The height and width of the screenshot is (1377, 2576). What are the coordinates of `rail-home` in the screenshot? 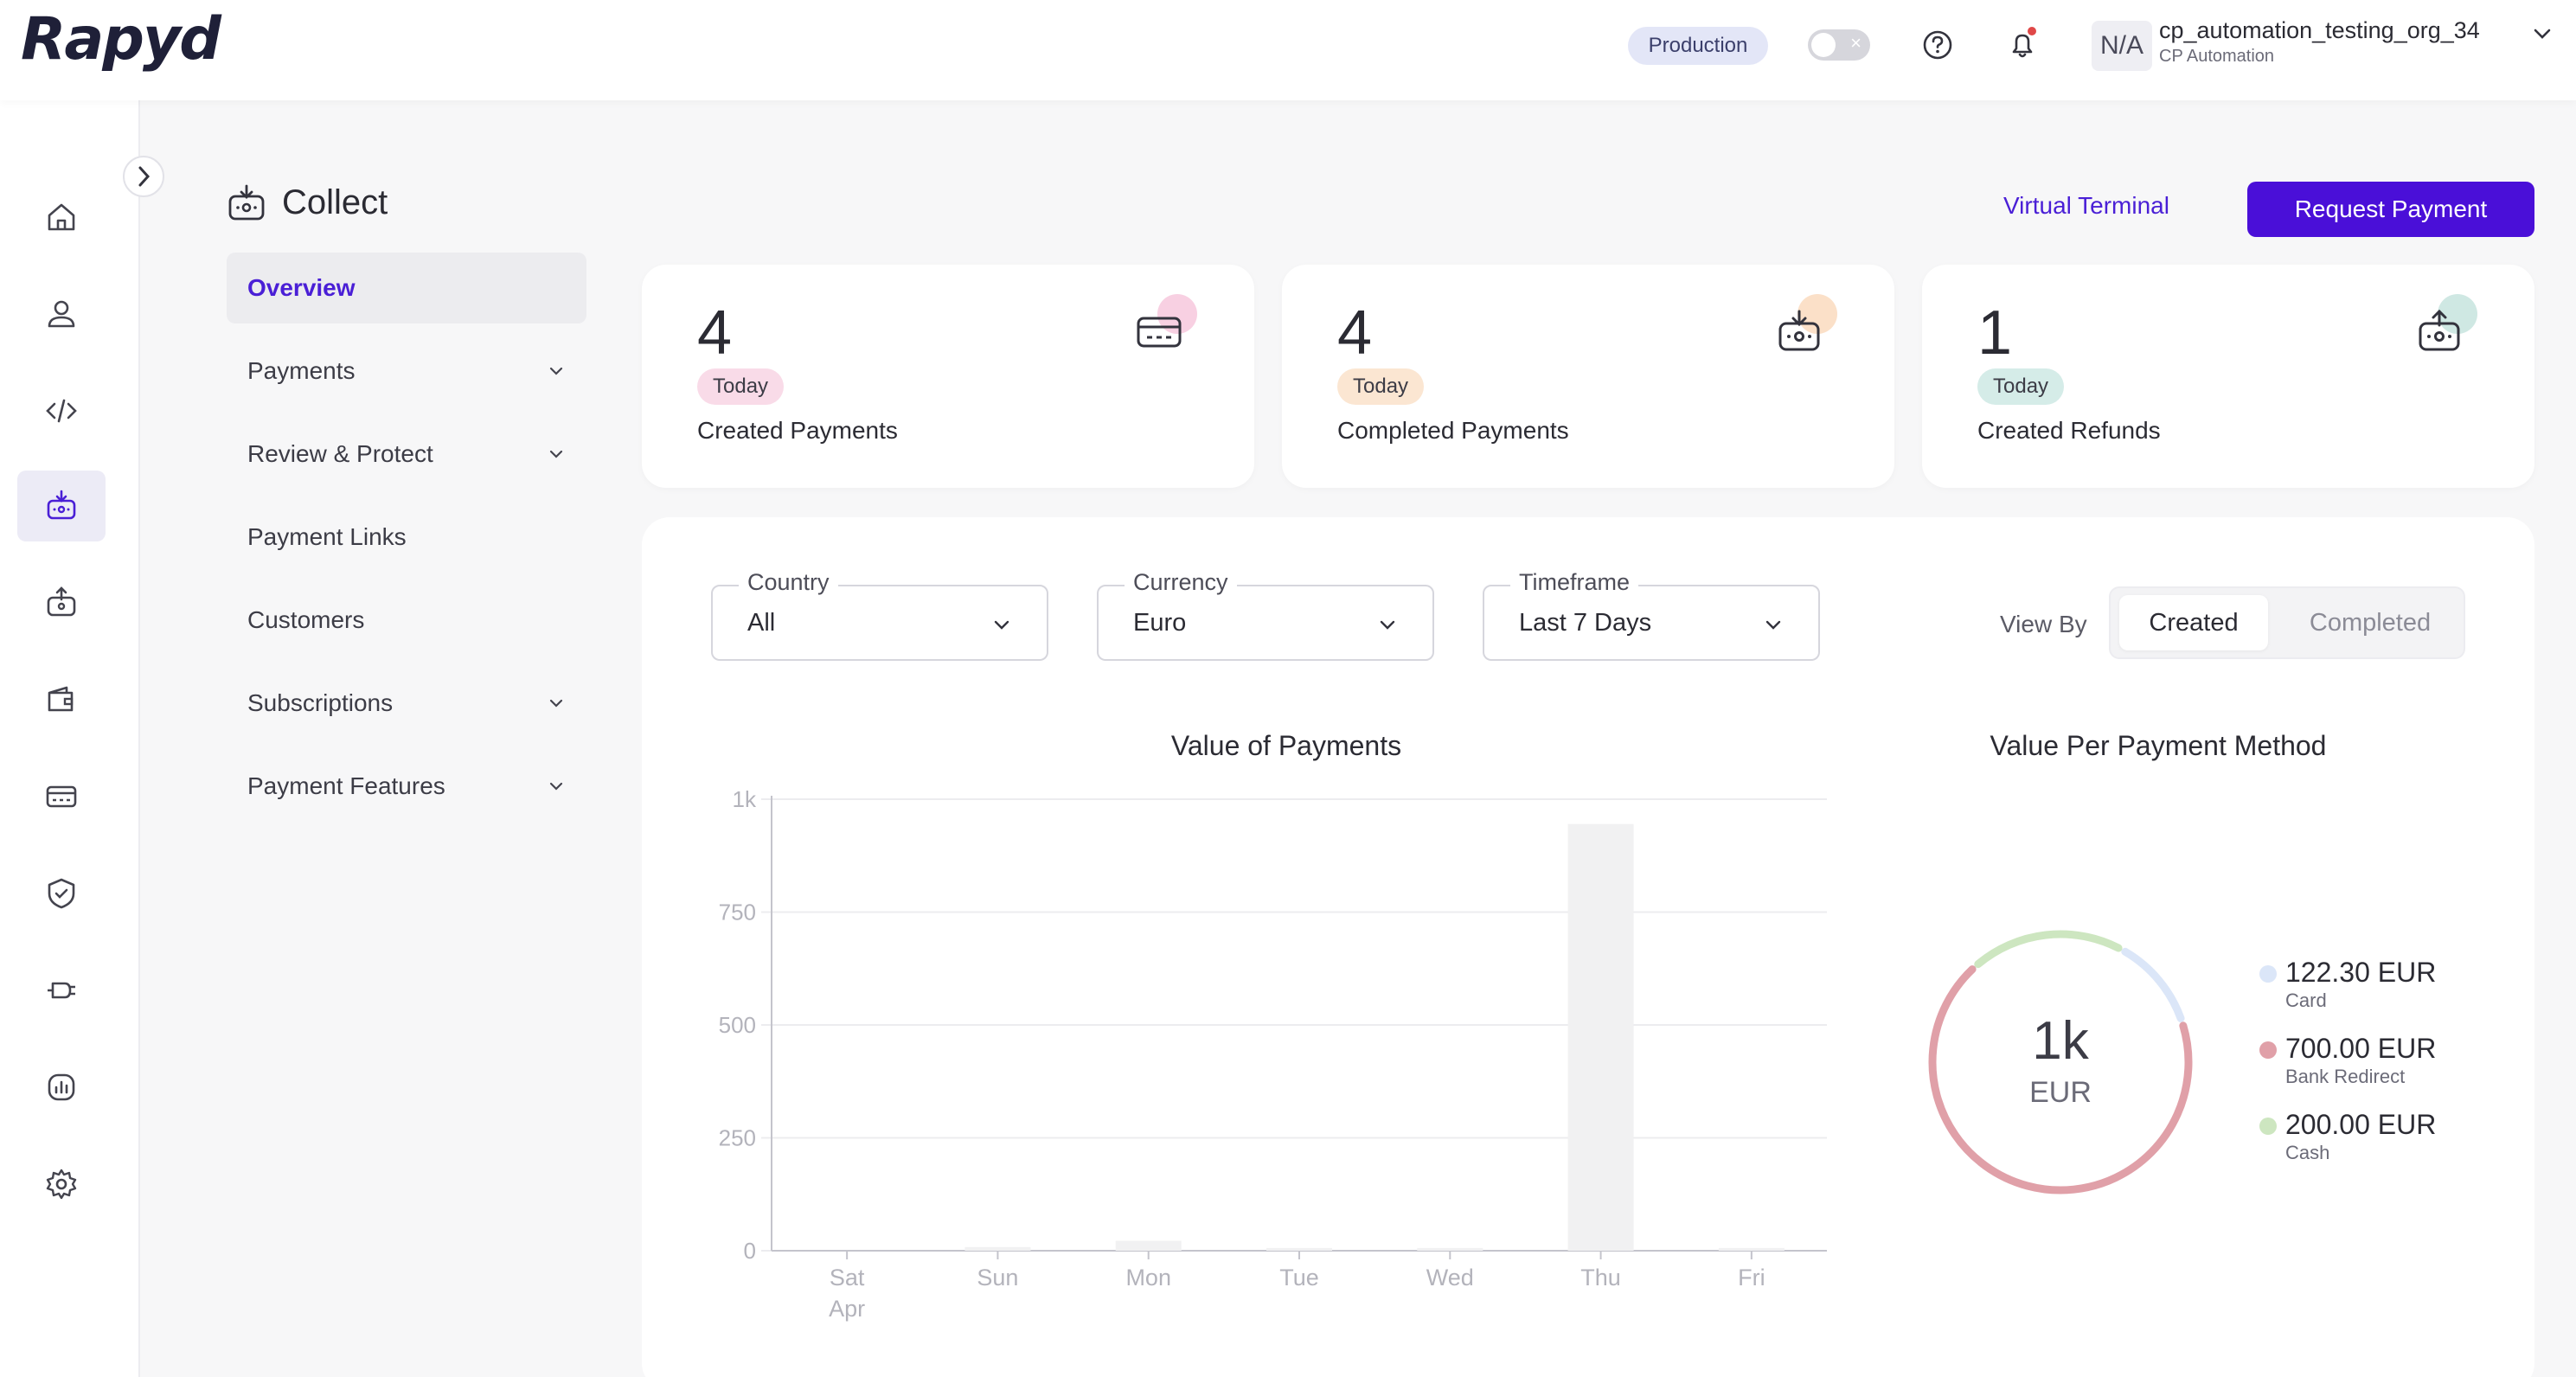 It's located at (61, 217).